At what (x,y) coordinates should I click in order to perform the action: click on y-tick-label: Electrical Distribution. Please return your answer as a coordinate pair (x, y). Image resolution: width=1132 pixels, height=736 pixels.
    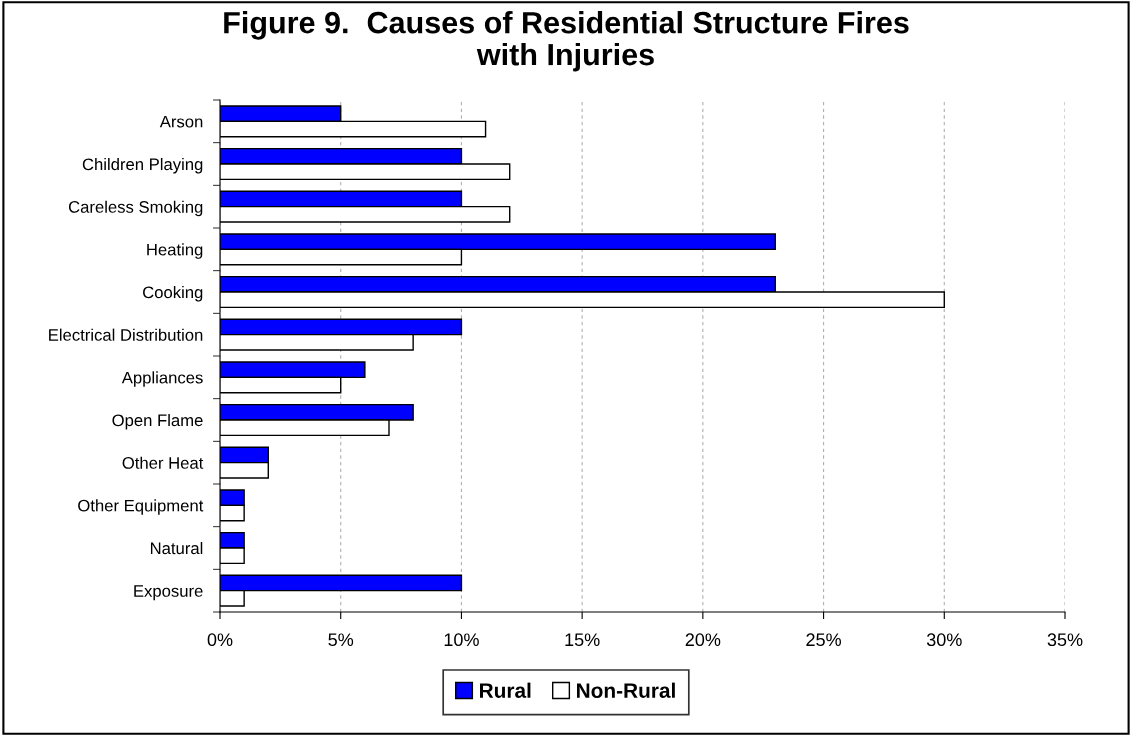
    Looking at the image, I should click on (126, 334).